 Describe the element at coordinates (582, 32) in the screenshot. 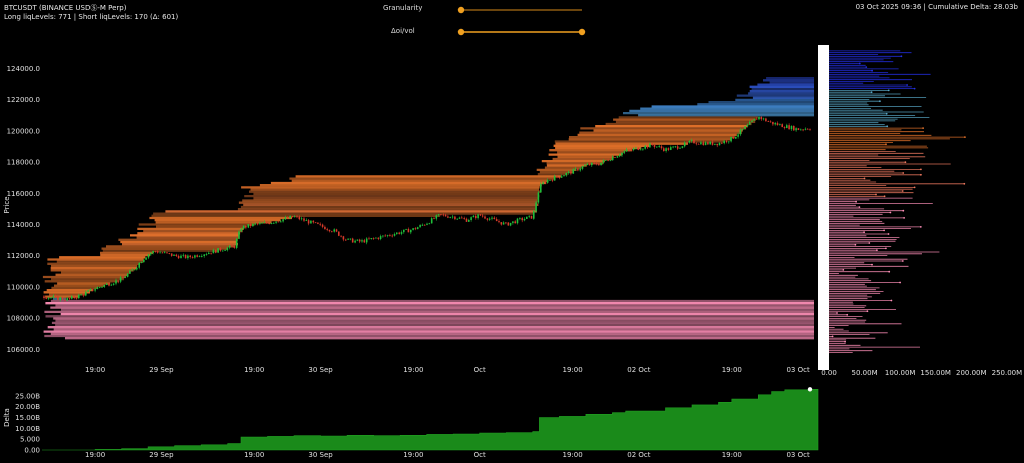

I see `oivol-slider-max-handle` at that location.